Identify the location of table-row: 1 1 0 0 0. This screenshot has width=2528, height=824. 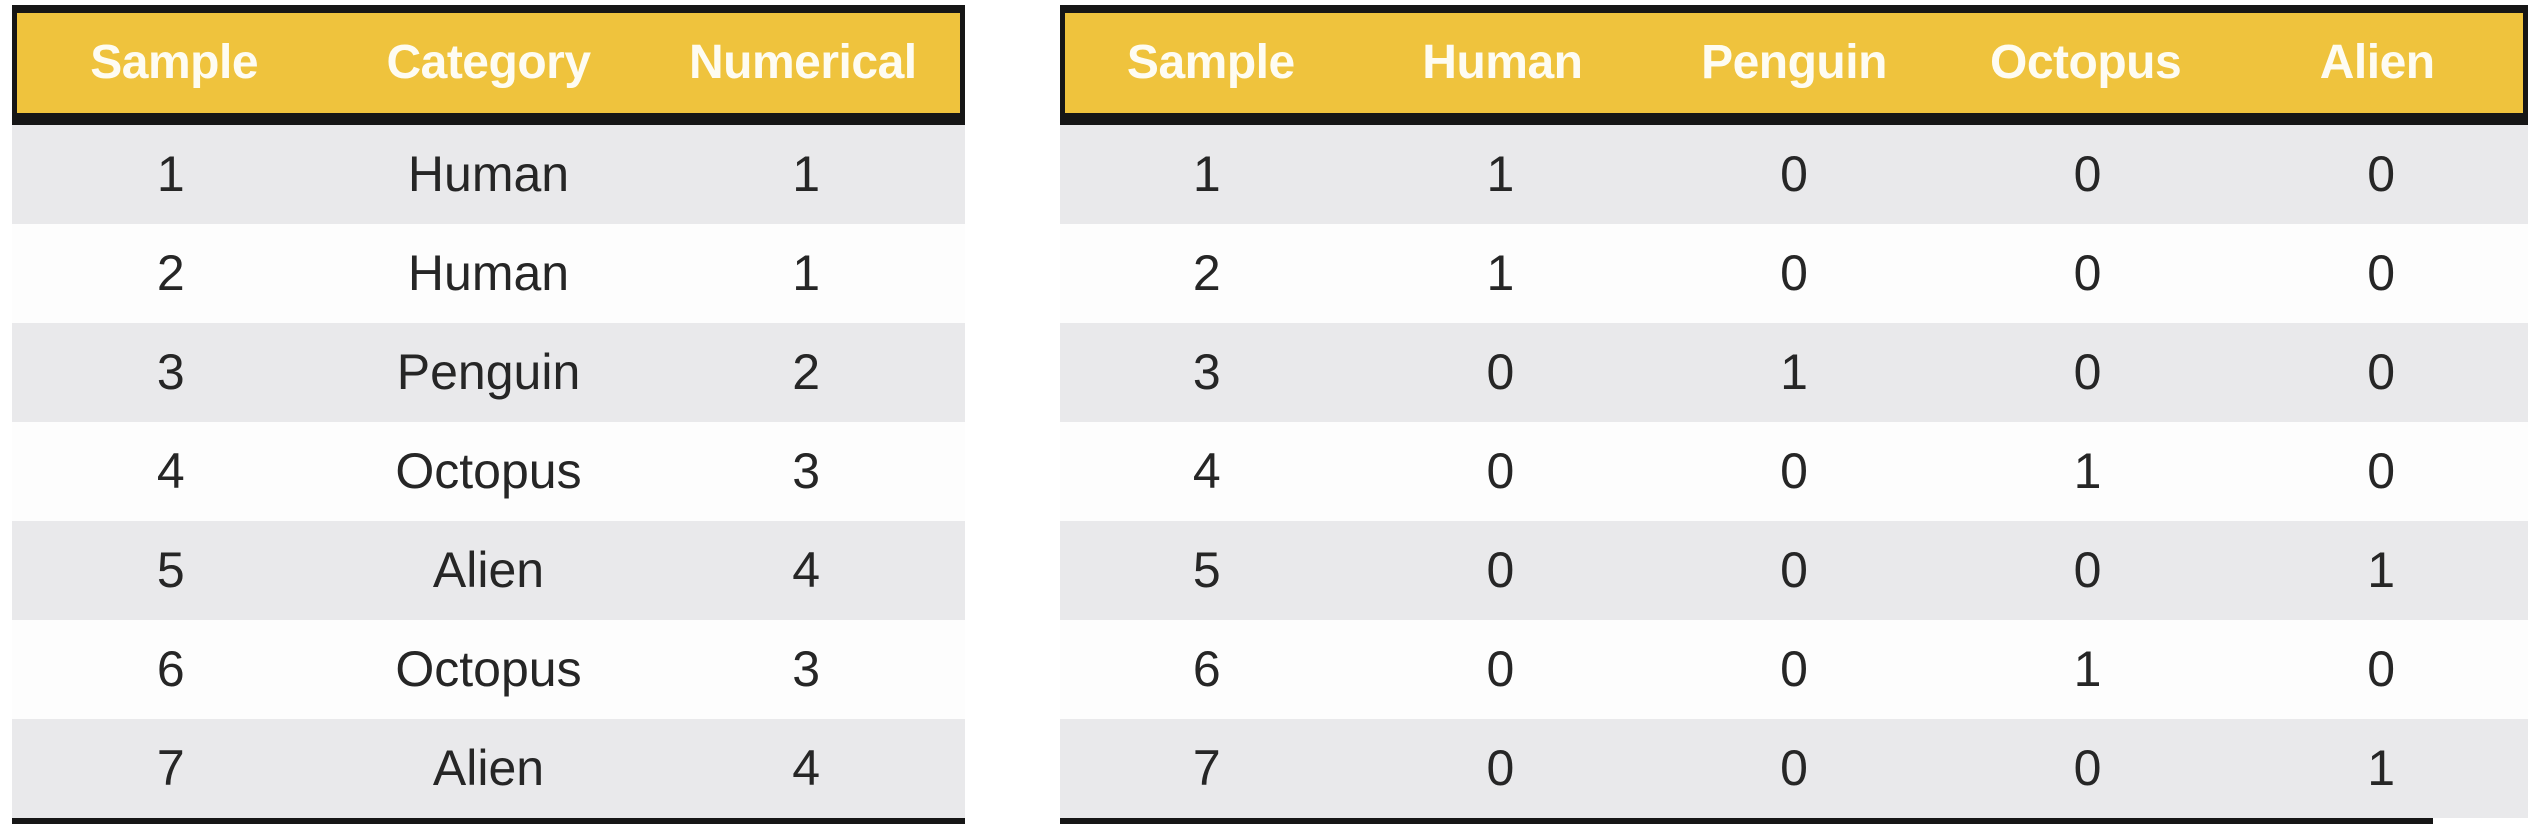
(1794, 174).